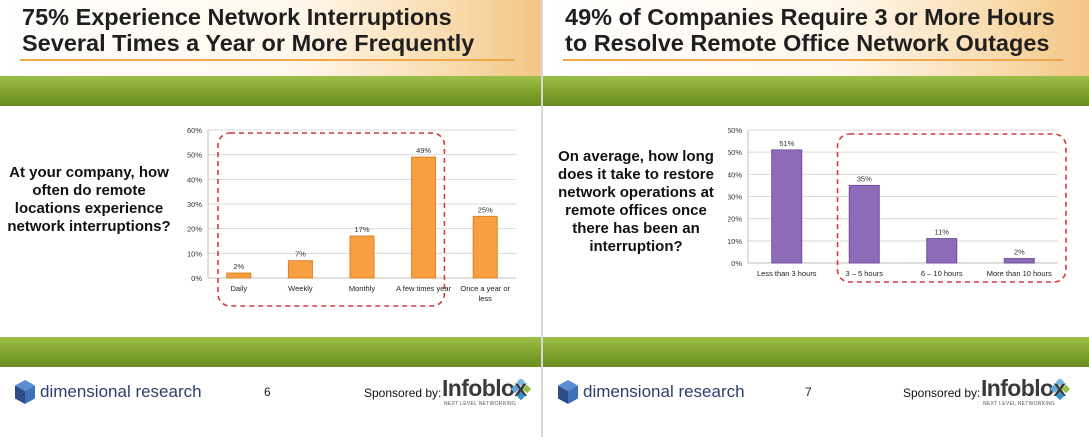  I want to click on title-line-2: Several Times a Year or More Frequently, so click(248, 43).